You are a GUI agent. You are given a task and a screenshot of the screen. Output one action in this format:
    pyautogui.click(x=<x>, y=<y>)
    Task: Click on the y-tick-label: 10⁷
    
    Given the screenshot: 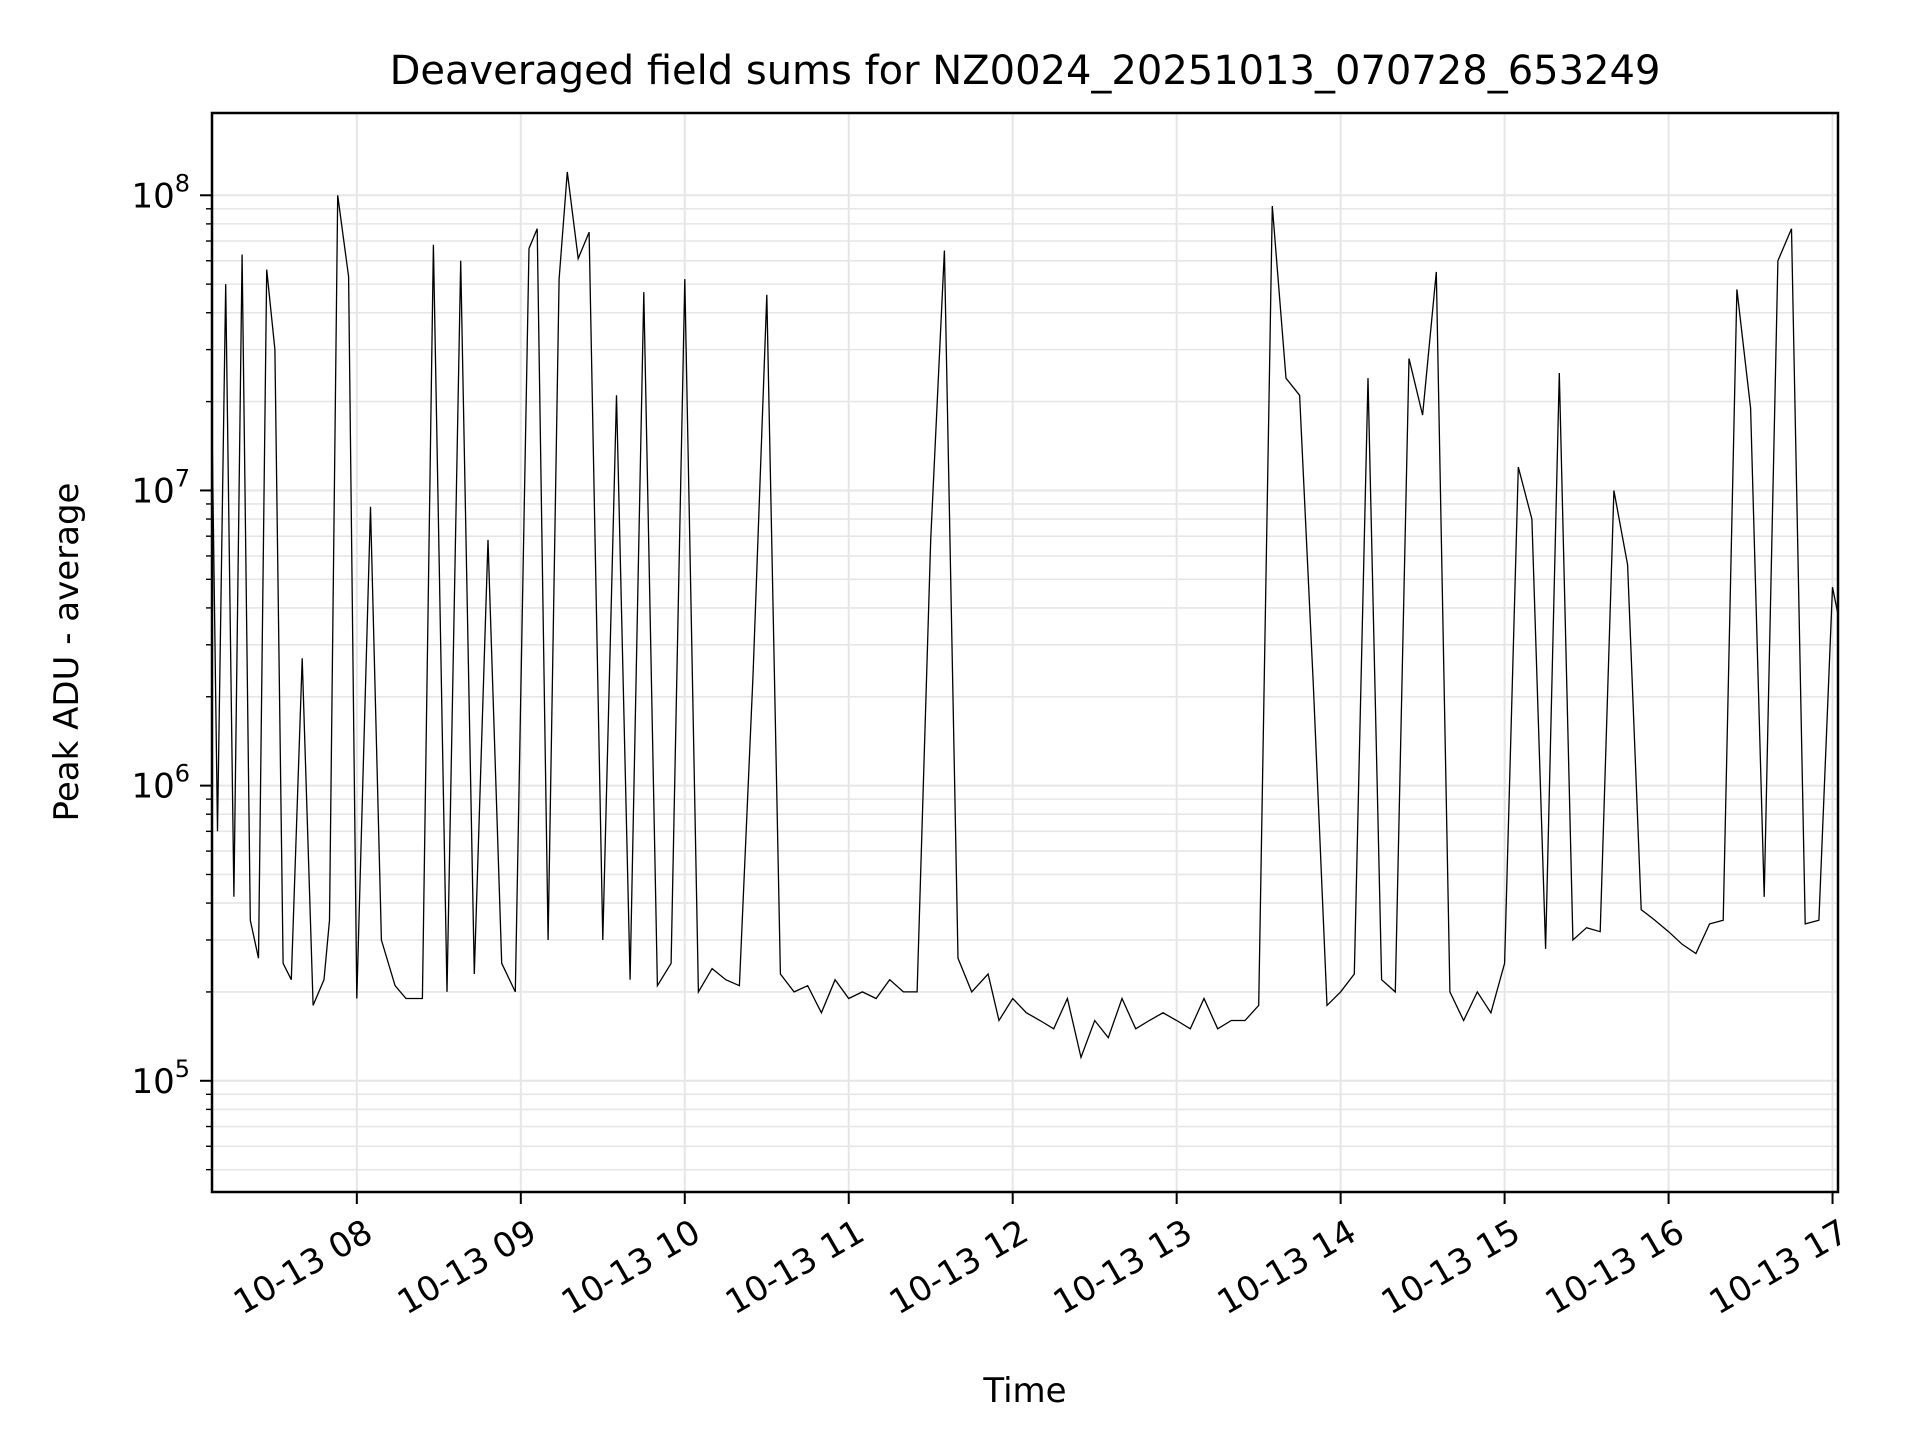 What is the action you would take?
    pyautogui.click(x=160, y=487)
    